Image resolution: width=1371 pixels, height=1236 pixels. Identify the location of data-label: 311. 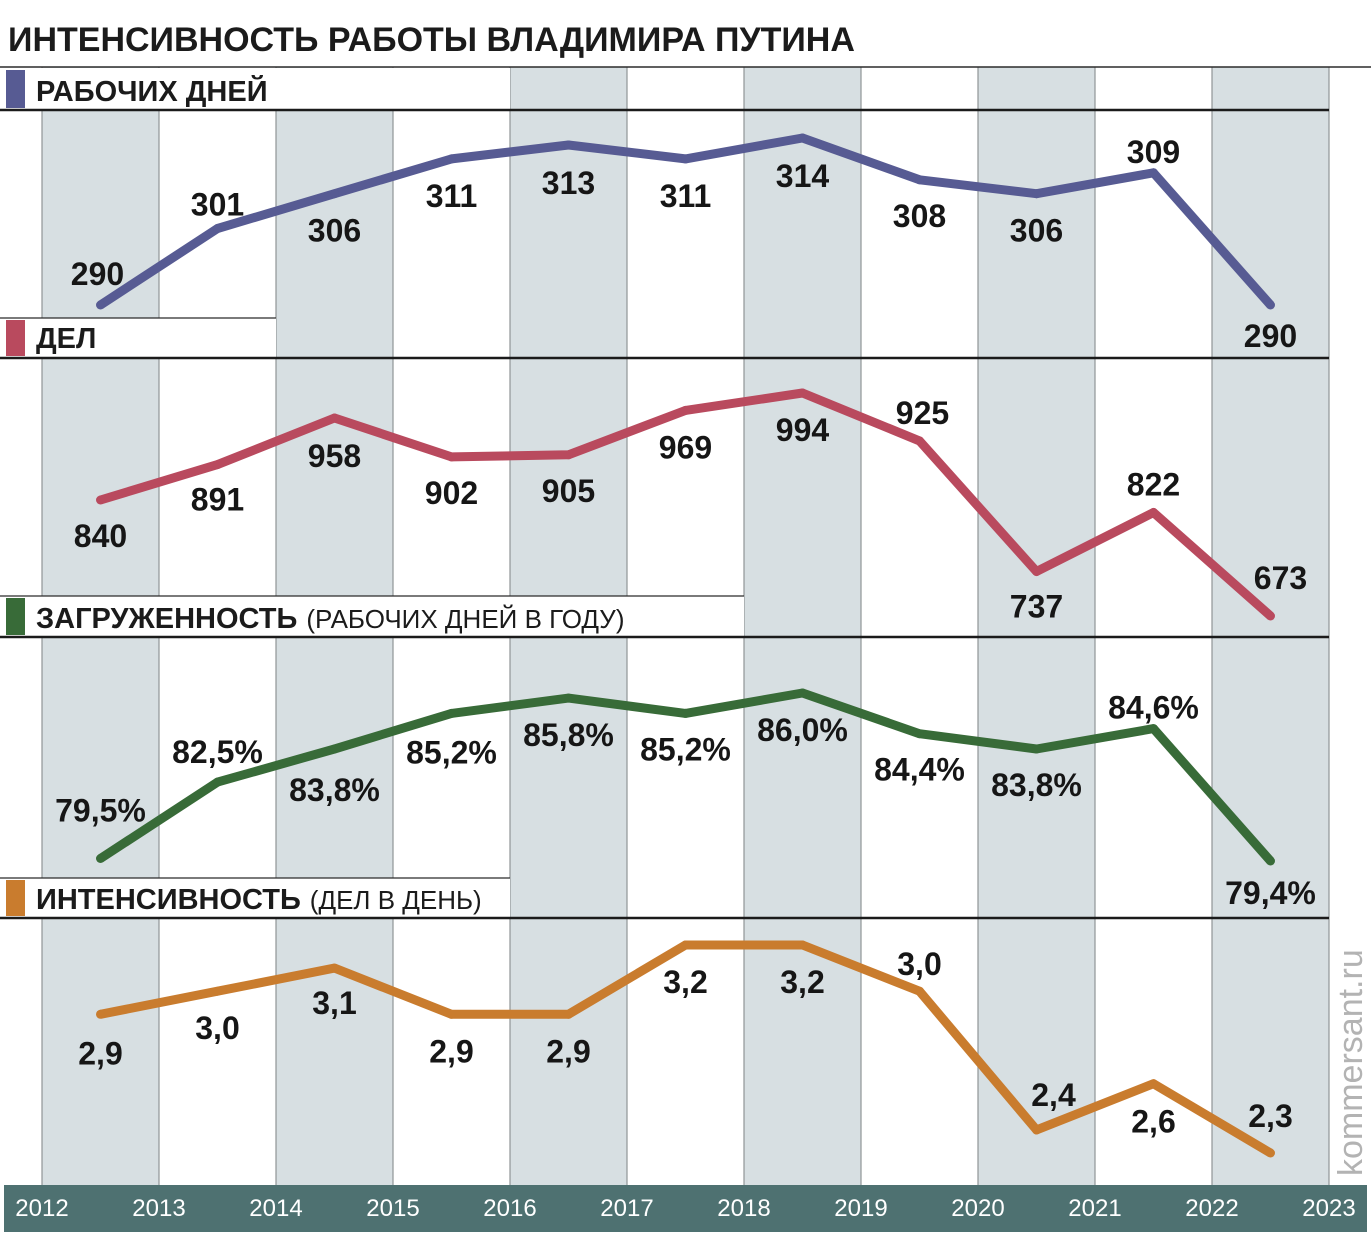
(686, 196).